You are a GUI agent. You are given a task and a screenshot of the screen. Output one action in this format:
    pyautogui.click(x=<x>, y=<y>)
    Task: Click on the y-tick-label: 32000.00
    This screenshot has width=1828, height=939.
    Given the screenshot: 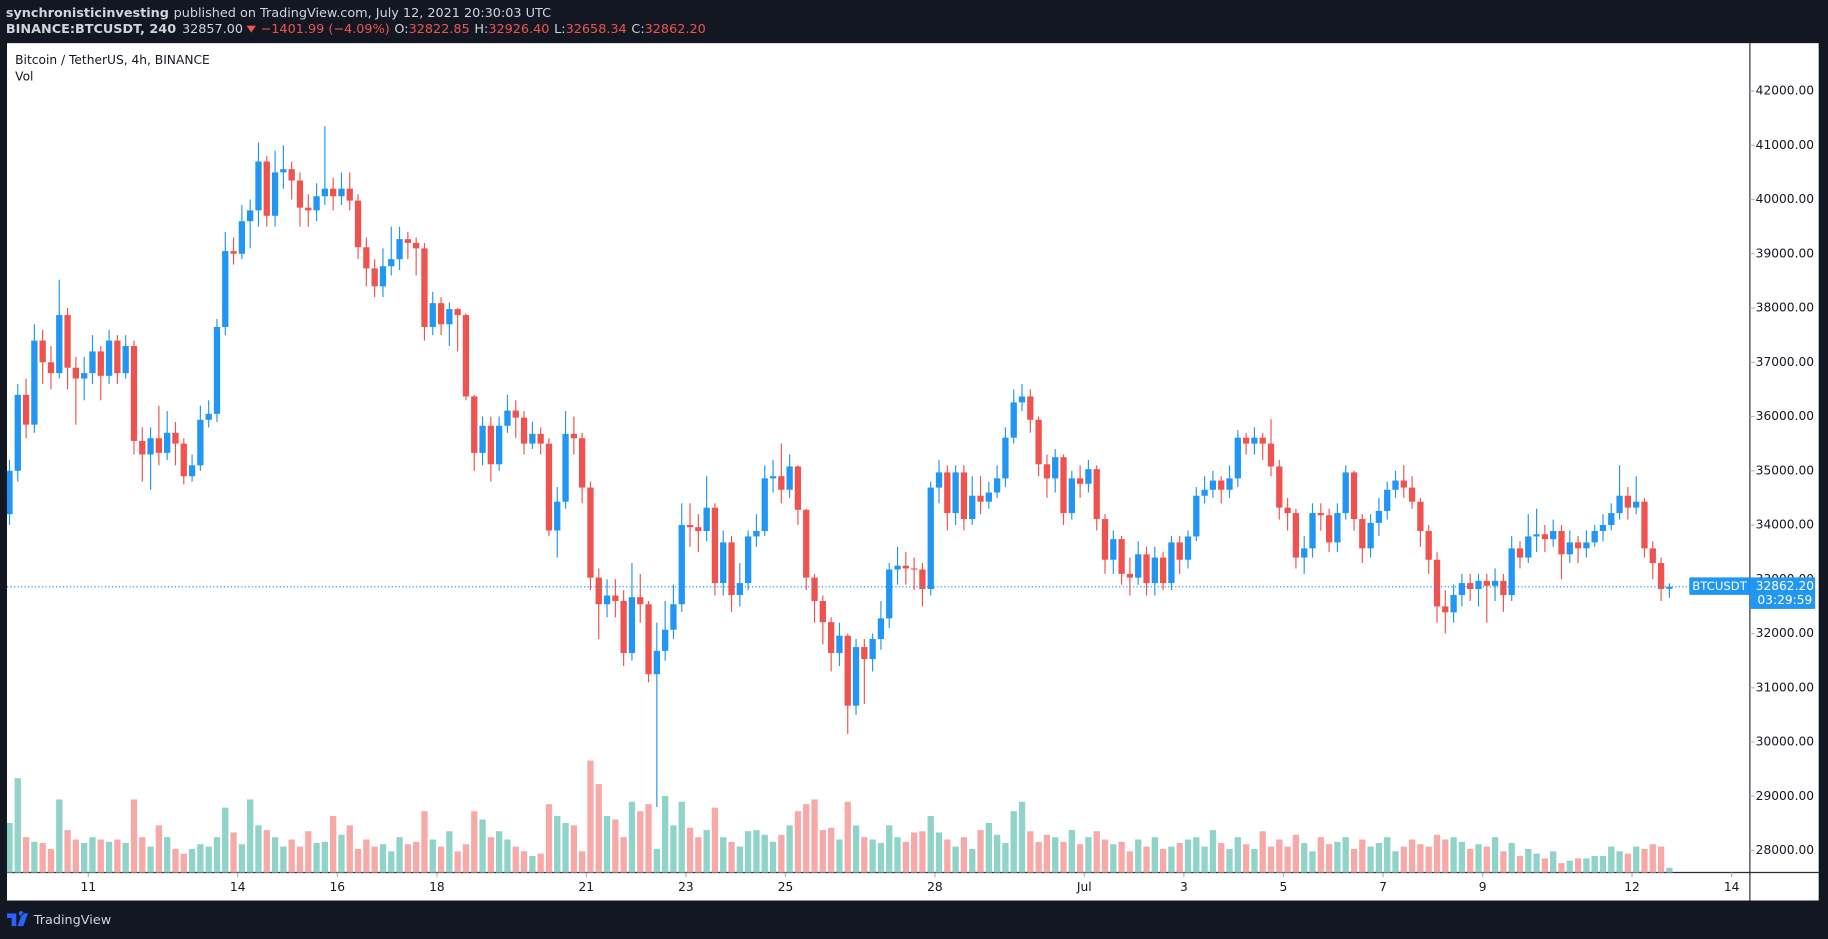 What is the action you would take?
    pyautogui.click(x=1785, y=633)
    